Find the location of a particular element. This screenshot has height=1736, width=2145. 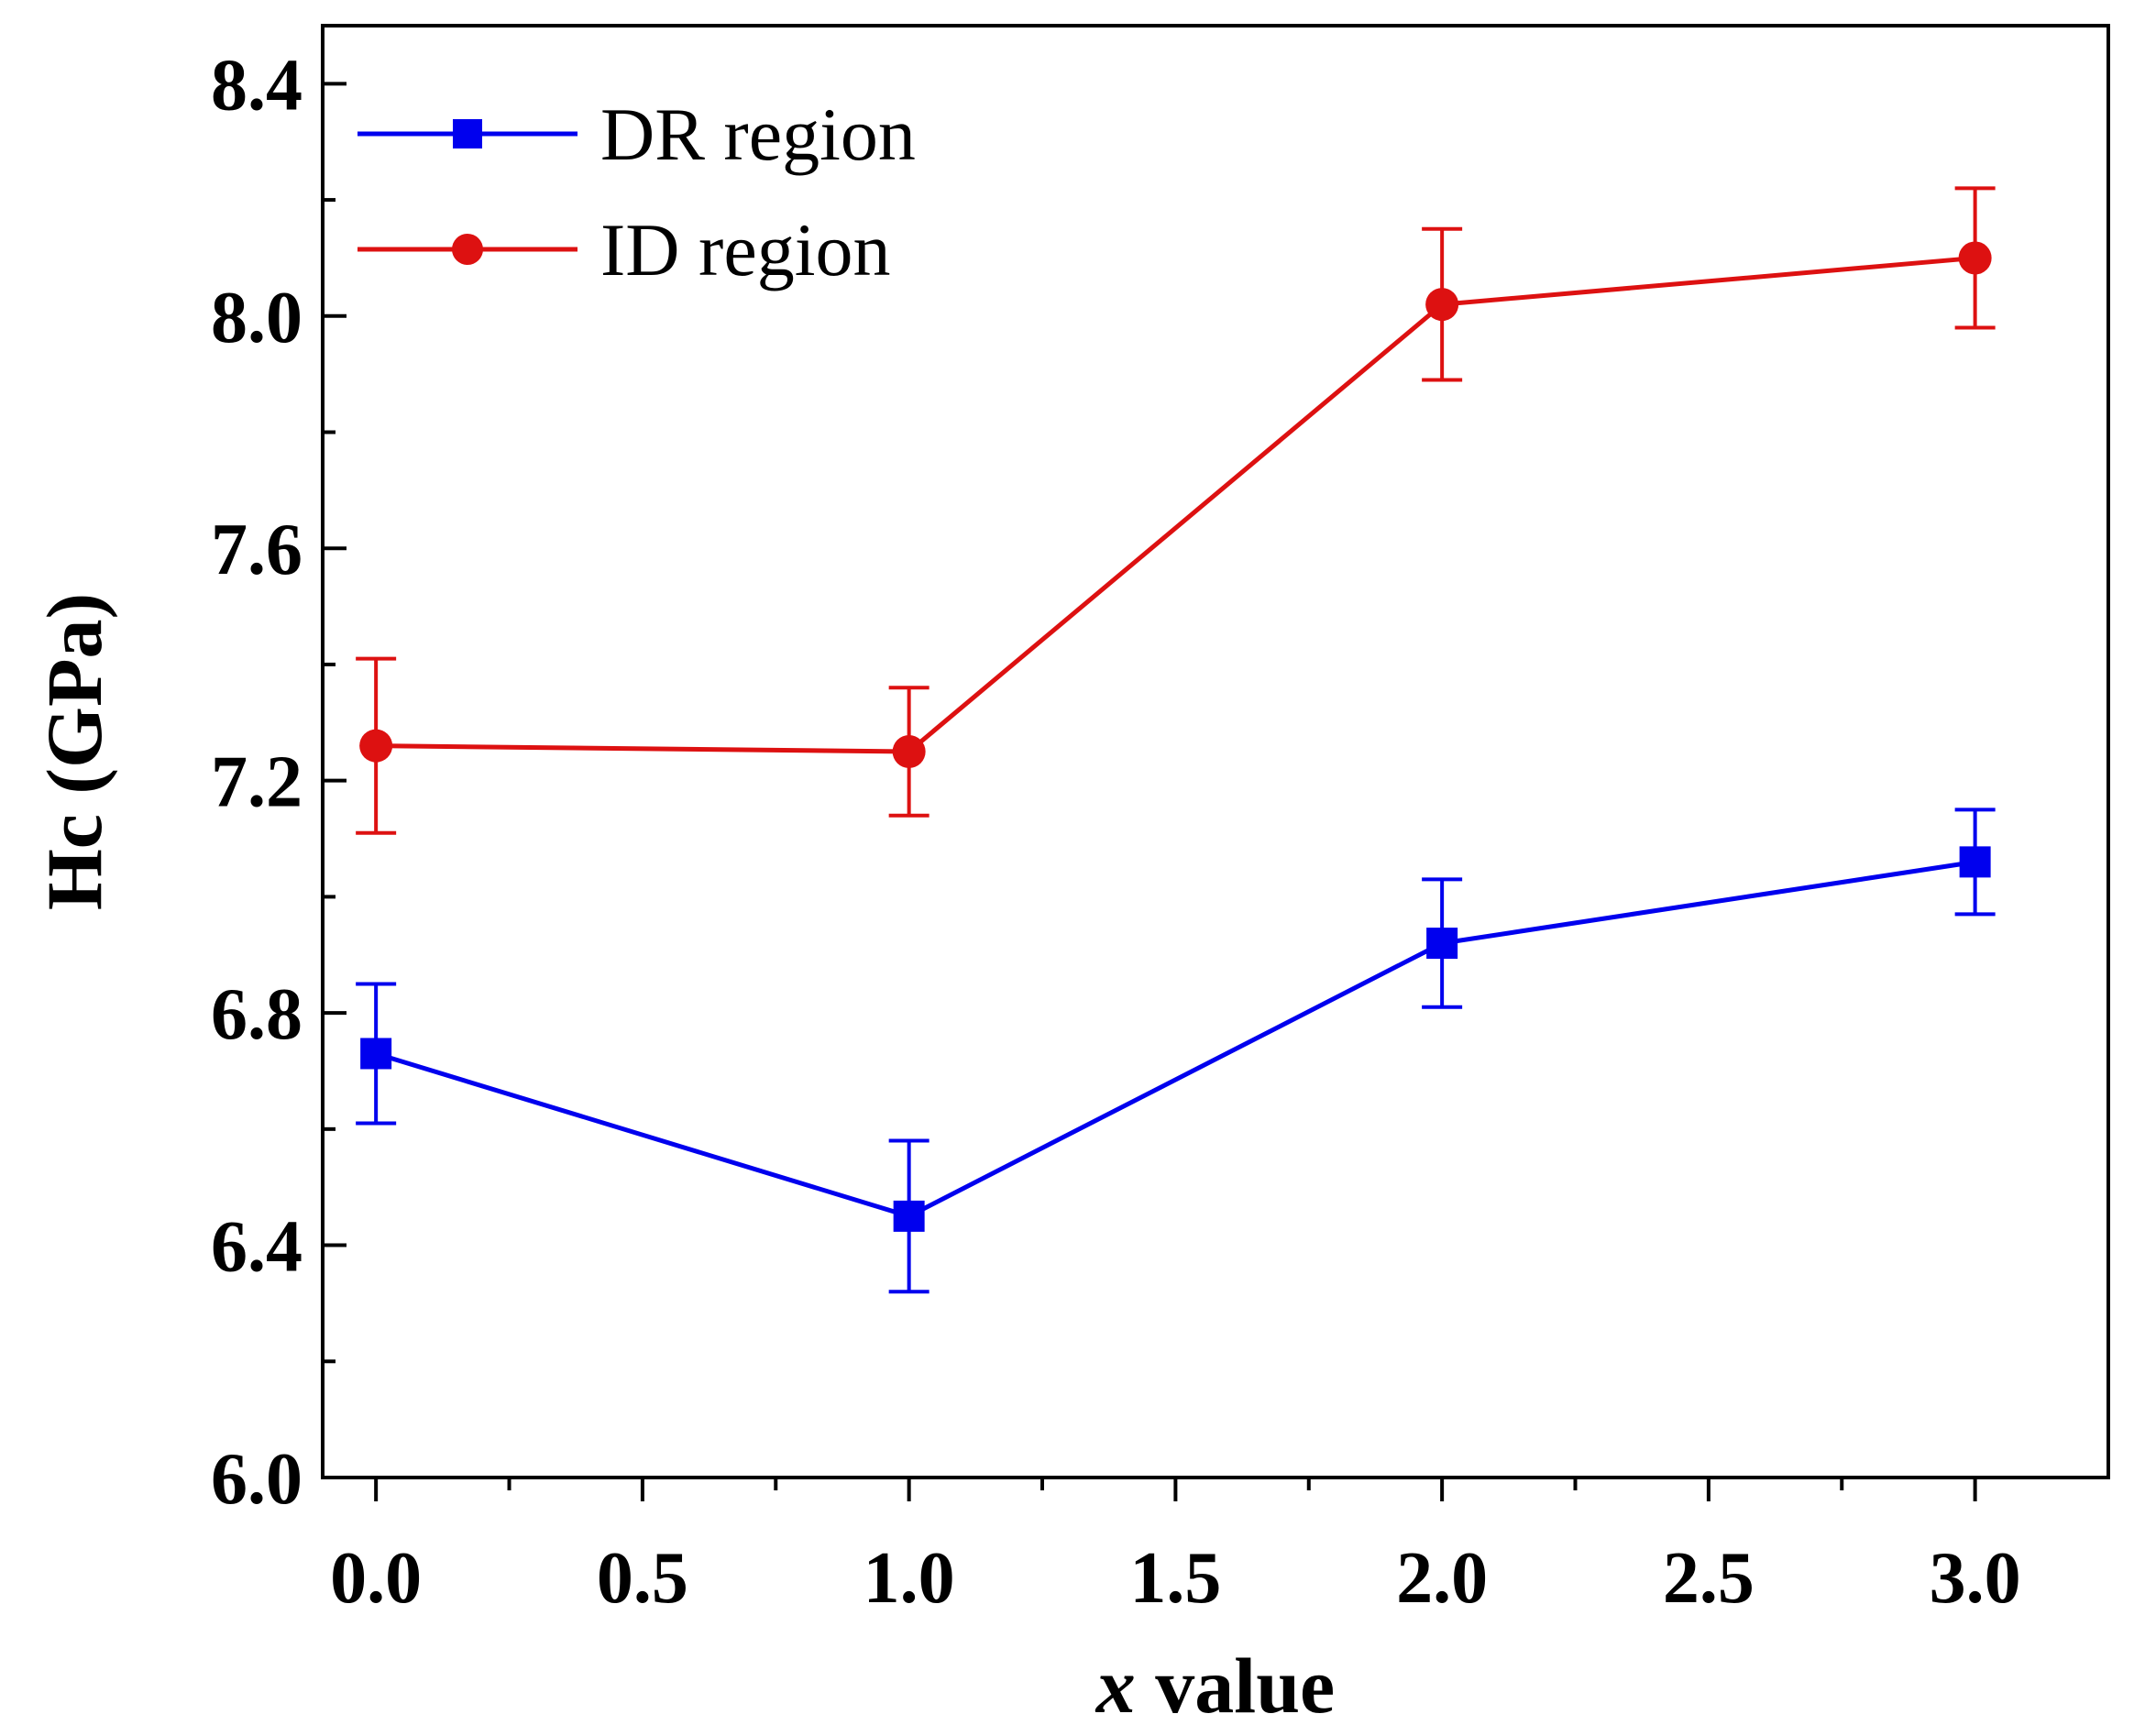

legend-label-1: ID region is located at coordinates (745, 249).